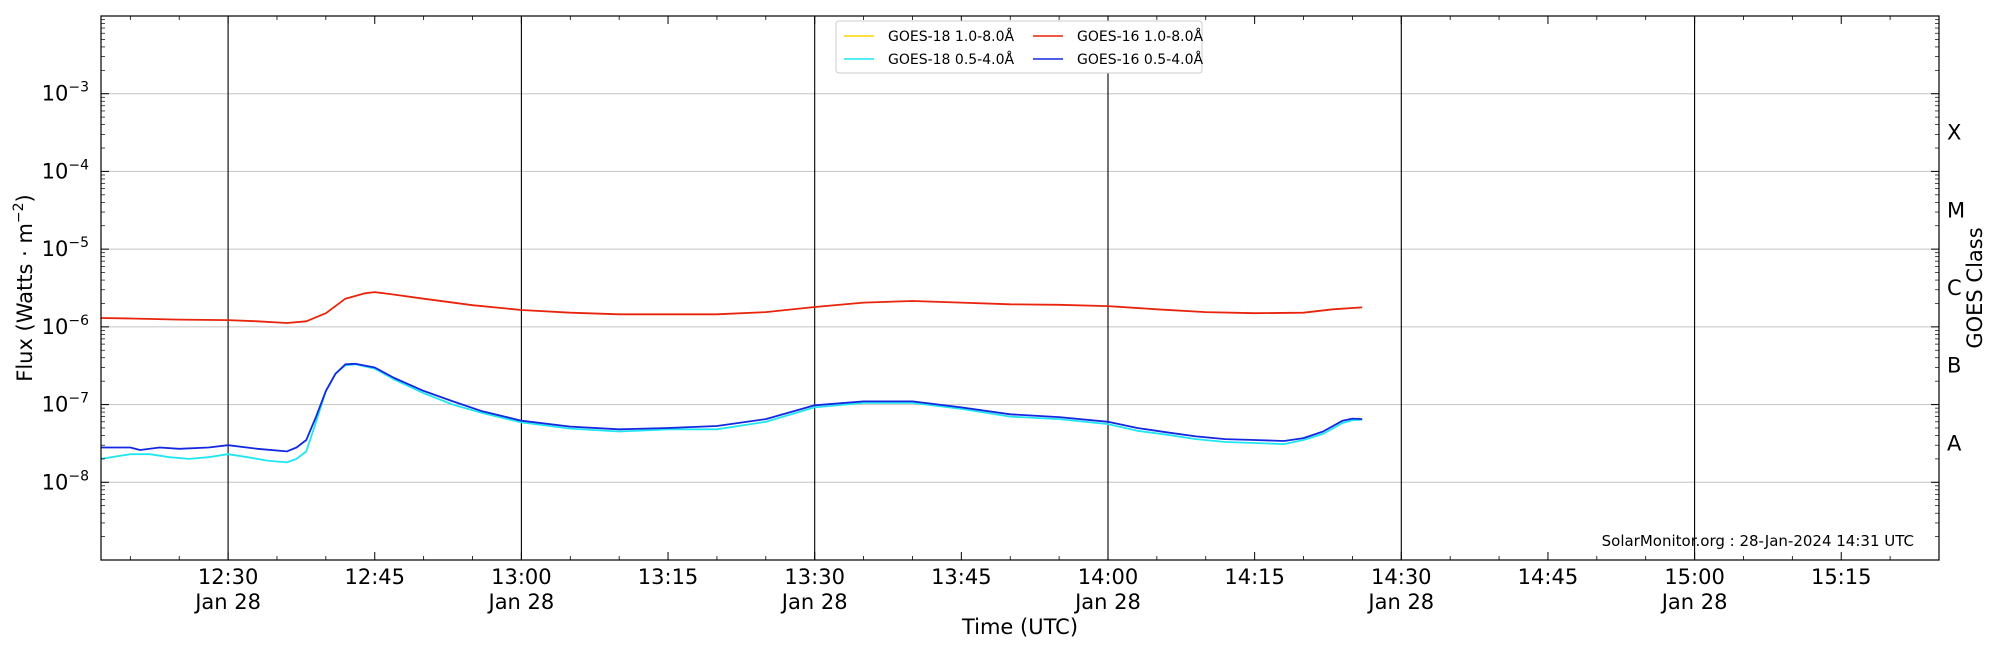 This screenshot has width=2000, height=650. What do you see at coordinates (1954, 133) in the screenshot?
I see `goes-class-label: X` at bounding box center [1954, 133].